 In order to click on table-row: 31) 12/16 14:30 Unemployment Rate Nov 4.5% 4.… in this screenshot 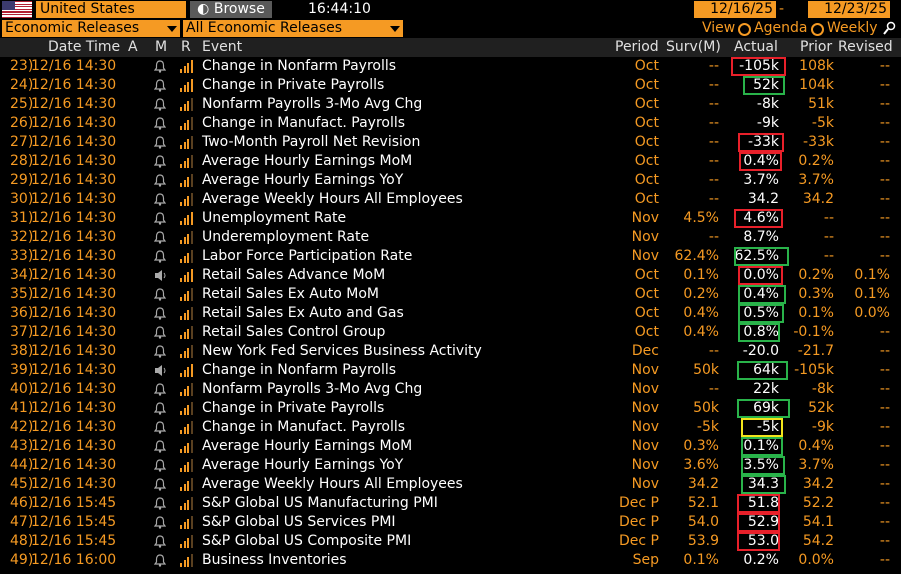, I will do `click(450, 218)`.